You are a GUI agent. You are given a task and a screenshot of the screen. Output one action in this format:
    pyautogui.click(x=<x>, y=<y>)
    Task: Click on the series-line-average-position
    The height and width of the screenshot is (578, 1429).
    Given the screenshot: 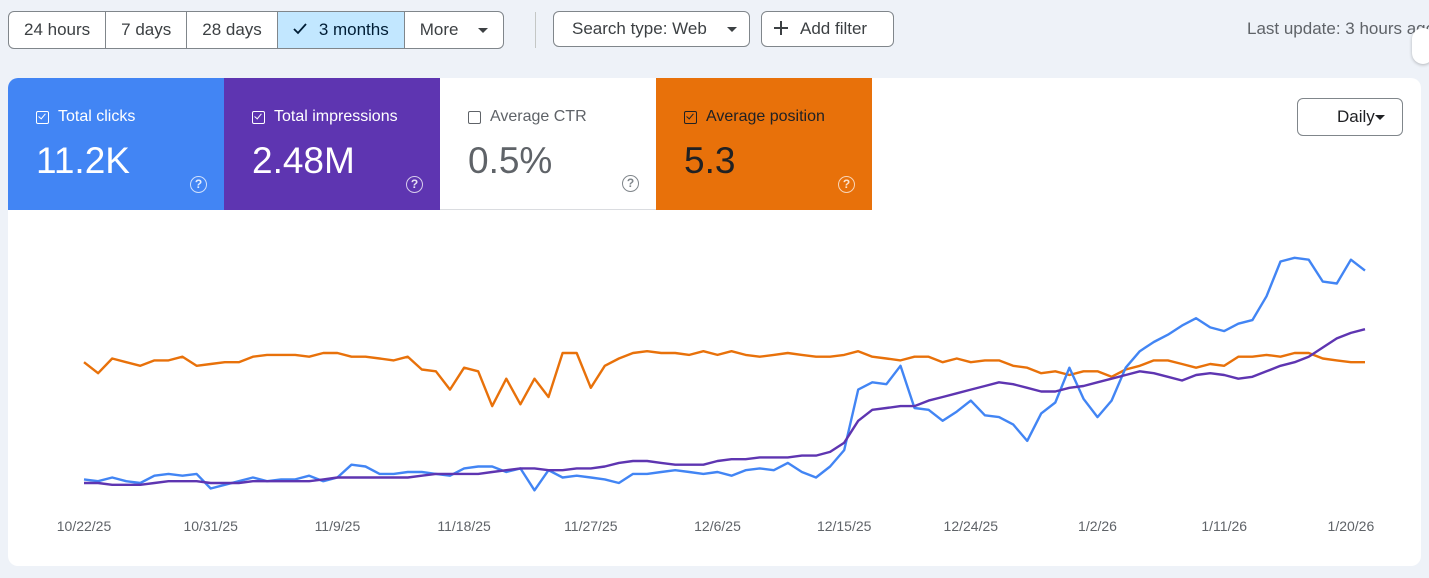 What is the action you would take?
    pyautogui.click(x=724, y=379)
    